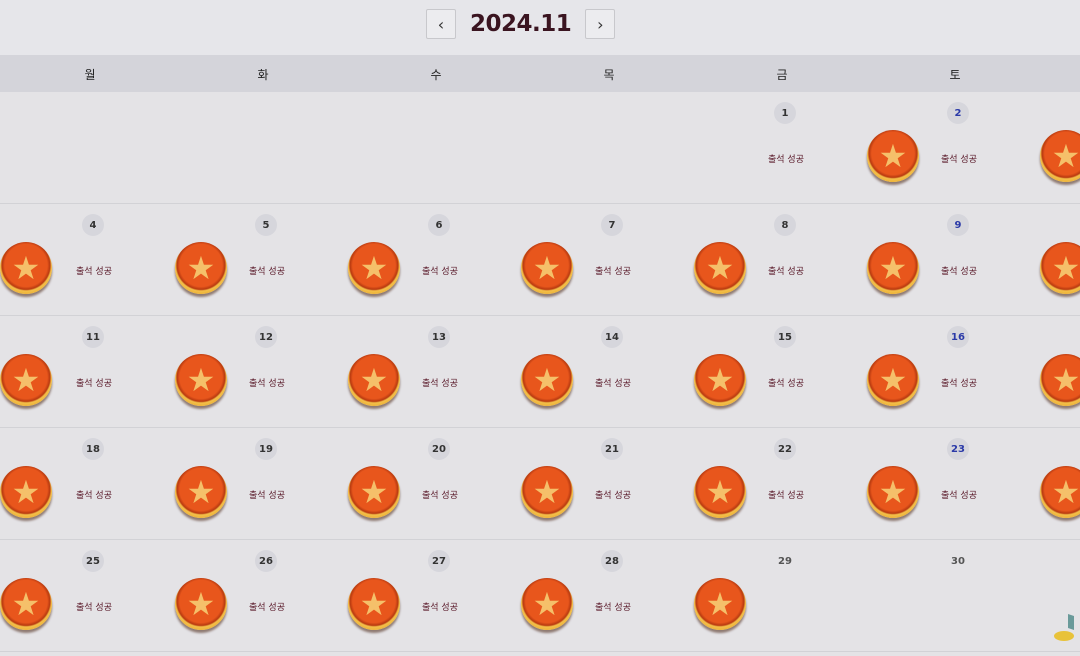 This screenshot has height=656, width=1080. Describe the element at coordinates (634, 483) in the screenshot. I see `day-cell: 21 출석 성공 ★` at that location.